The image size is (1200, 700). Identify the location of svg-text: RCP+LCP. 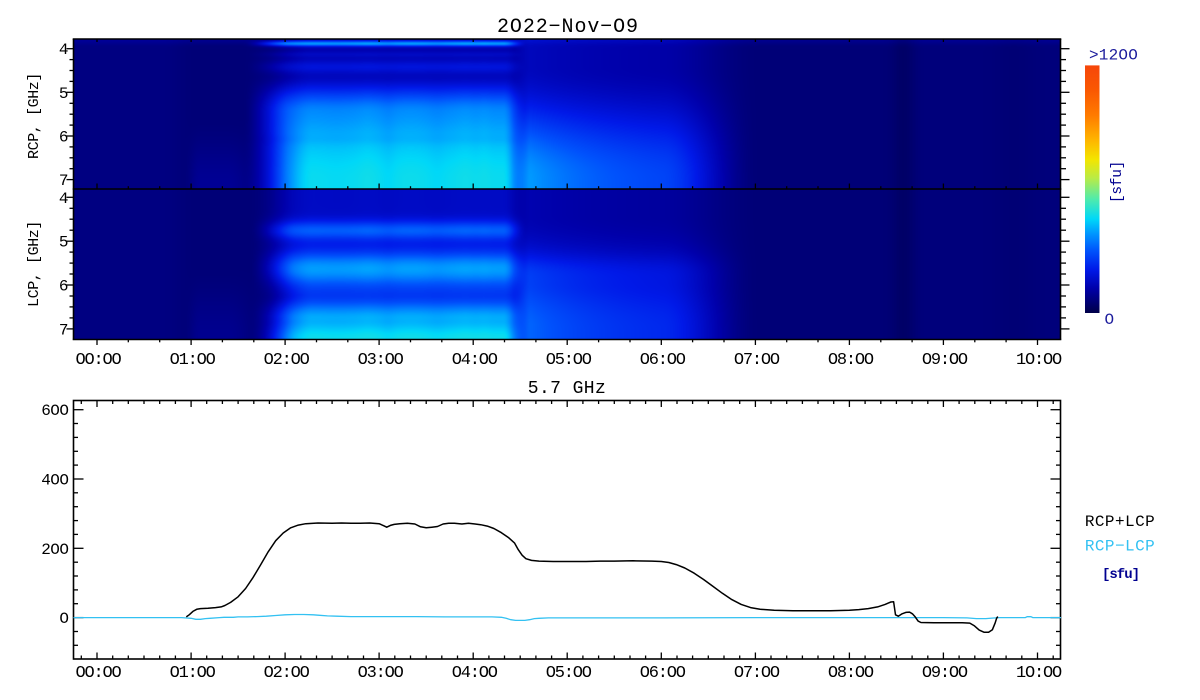
(1120, 522).